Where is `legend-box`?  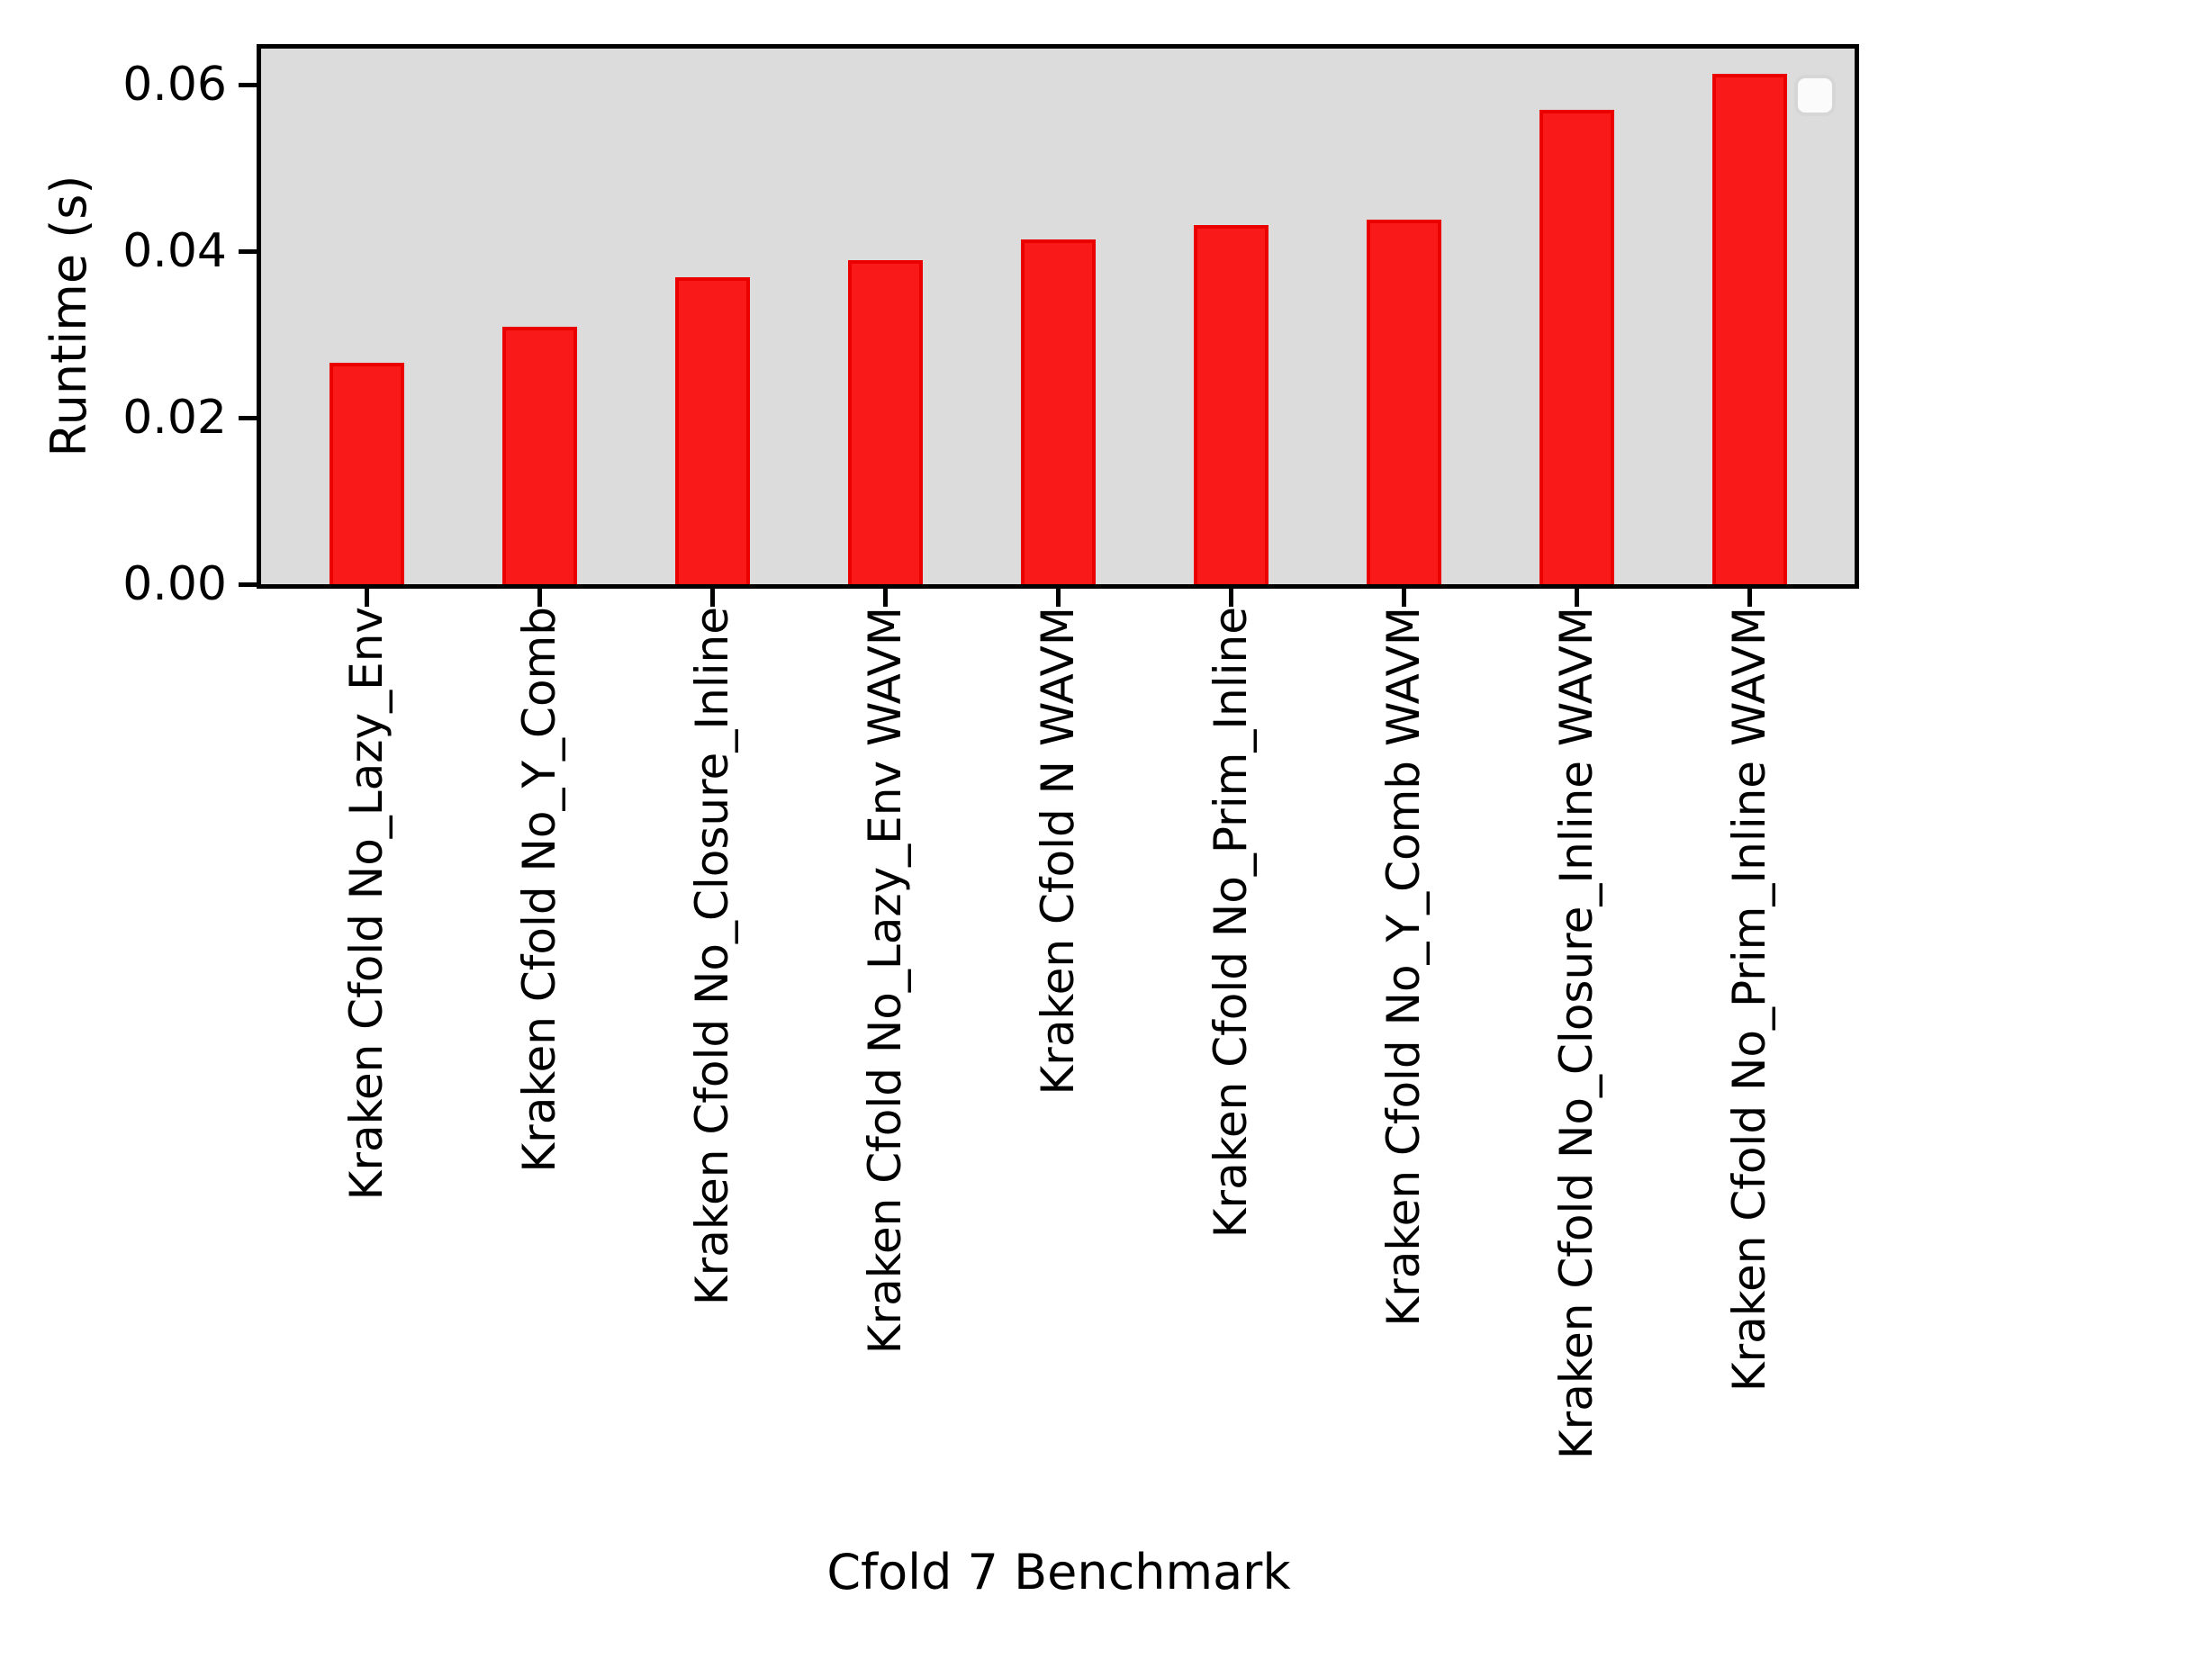
legend-box is located at coordinates (1815, 95).